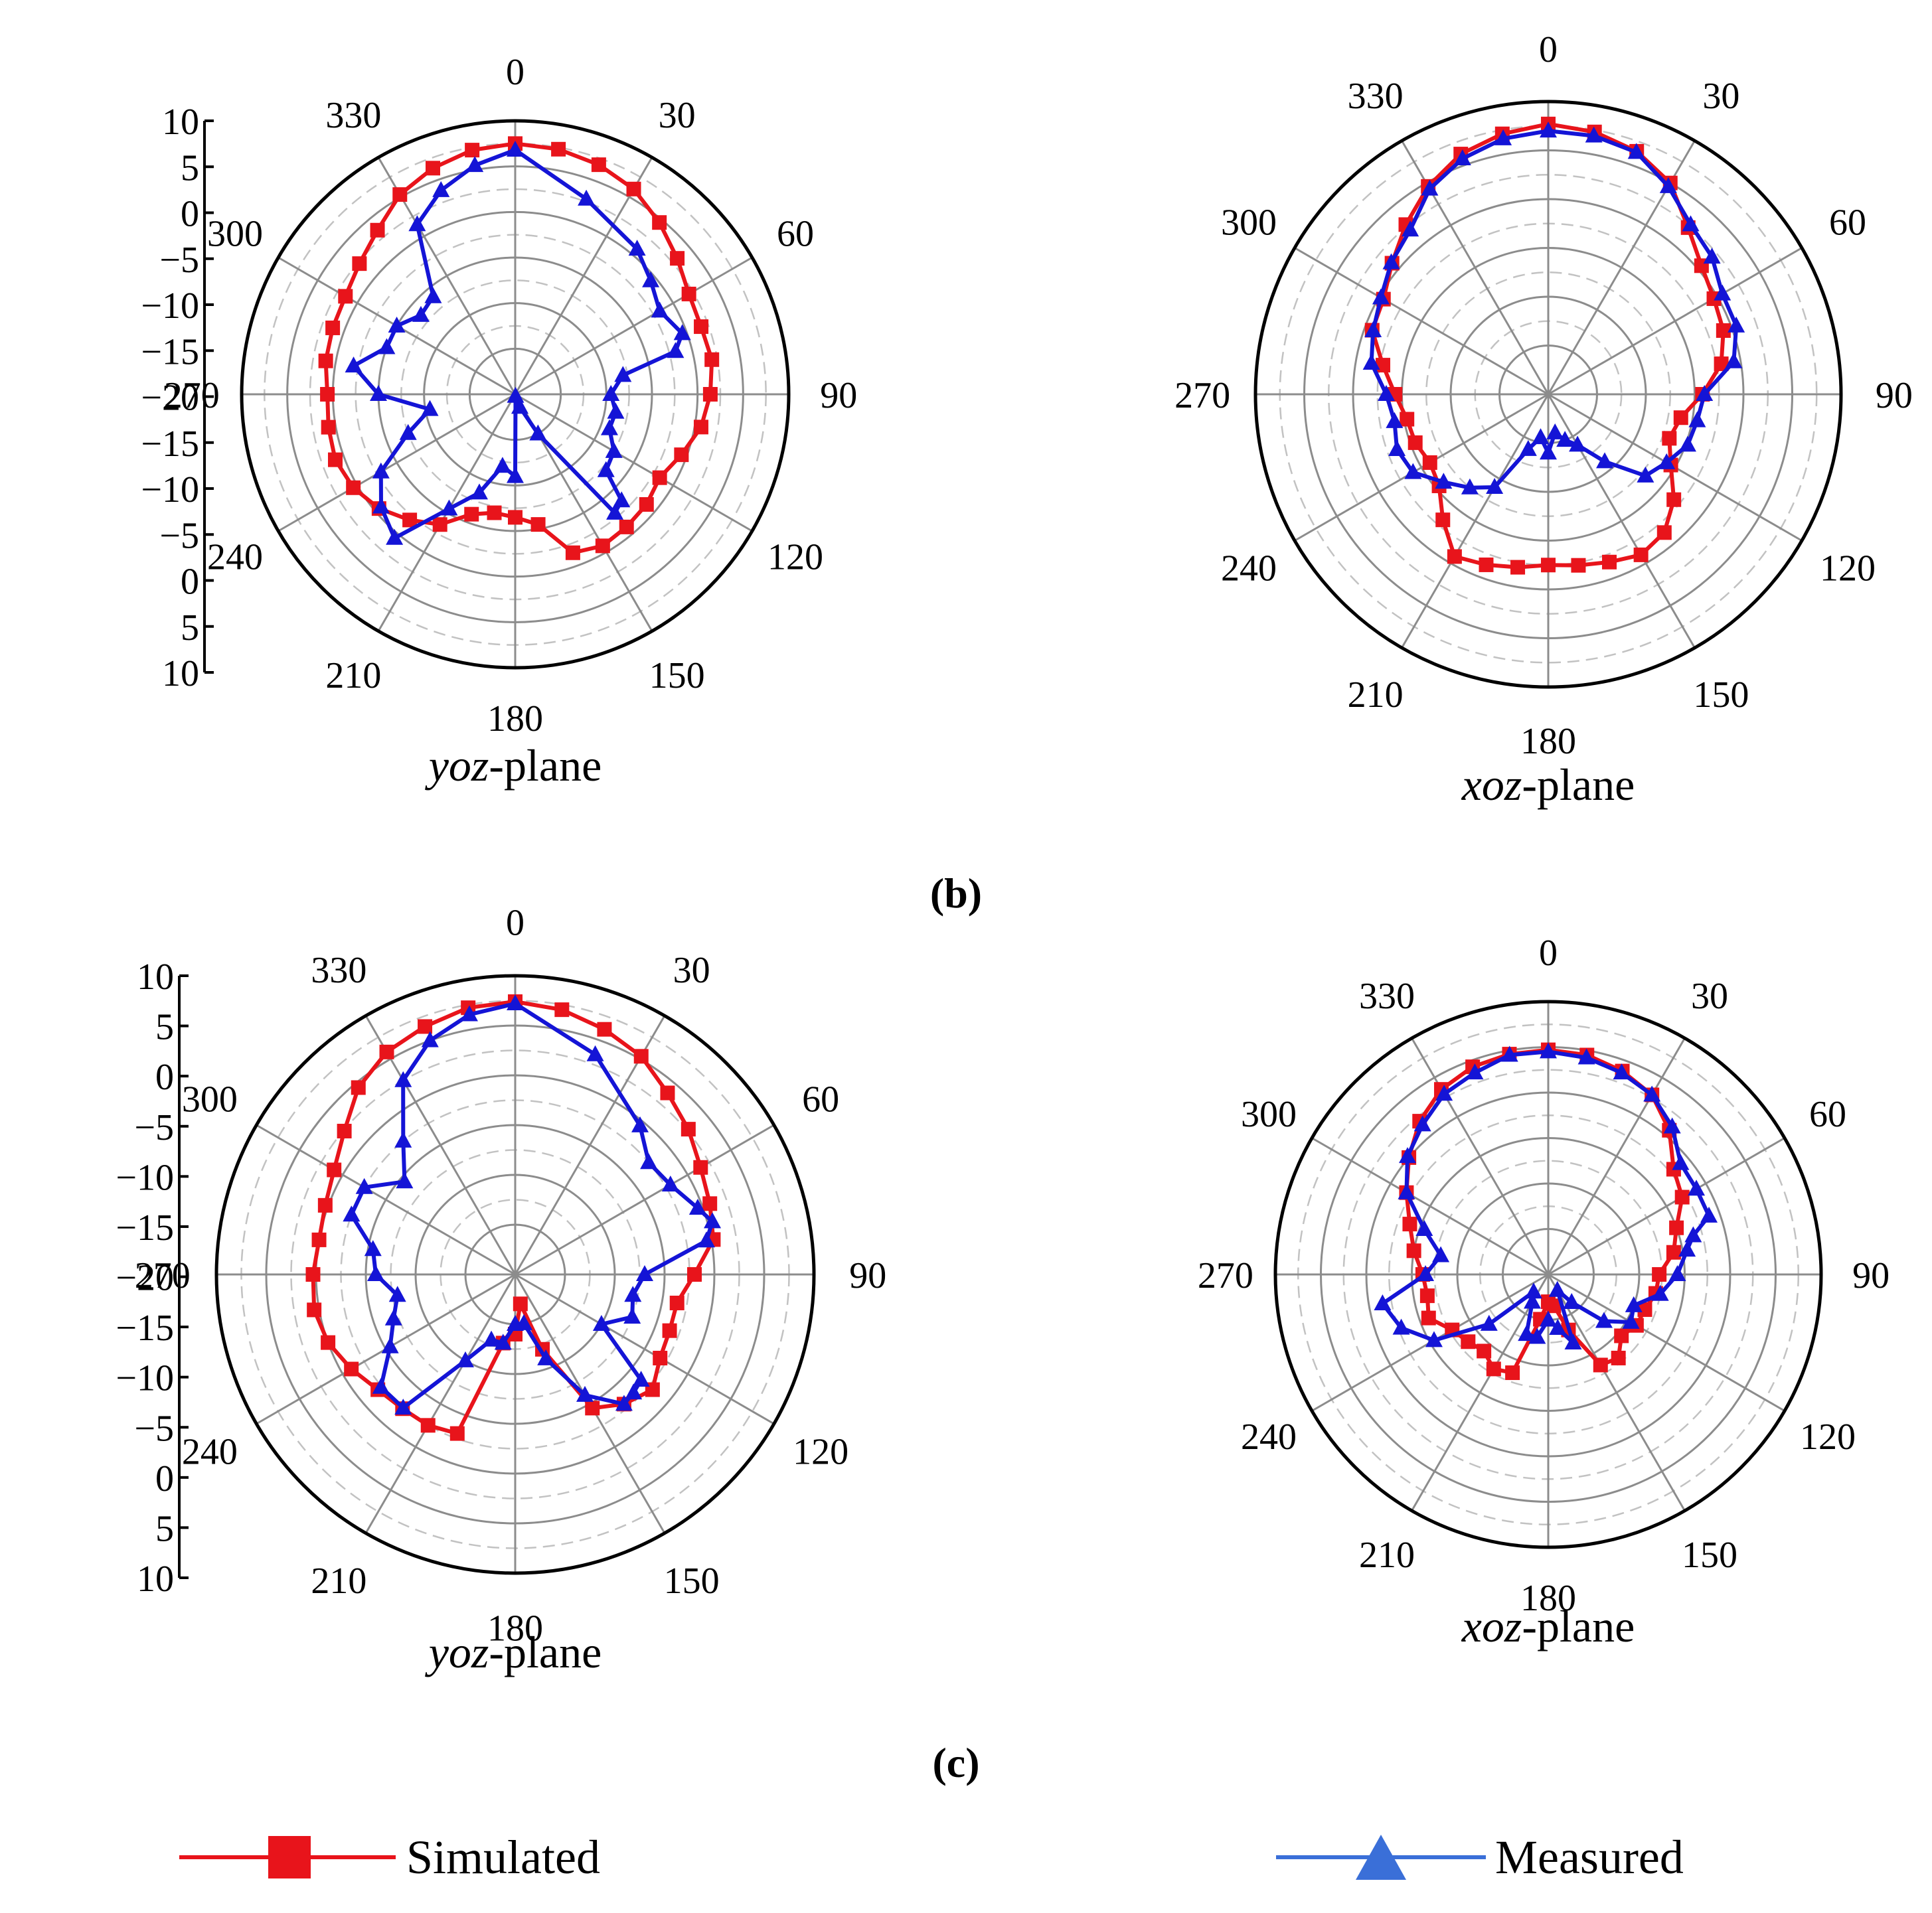  Describe the element at coordinates (1544, 1292) in the screenshot. I see `polar-chart-c-xoz: 0 30 60 90 120 150 180 210 240 270 300 330 xoz-plane` at that location.